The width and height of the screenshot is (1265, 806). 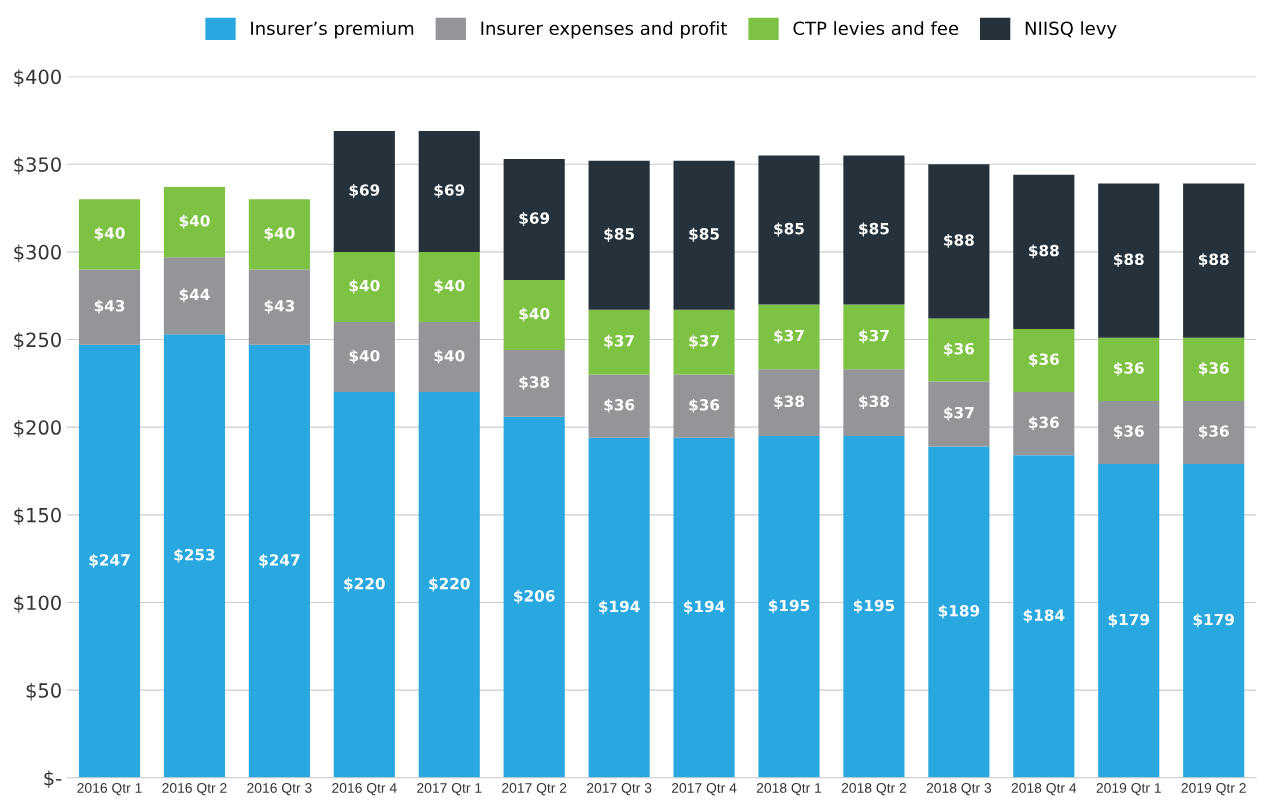 I want to click on y-tick-label: $50, so click(x=43, y=691).